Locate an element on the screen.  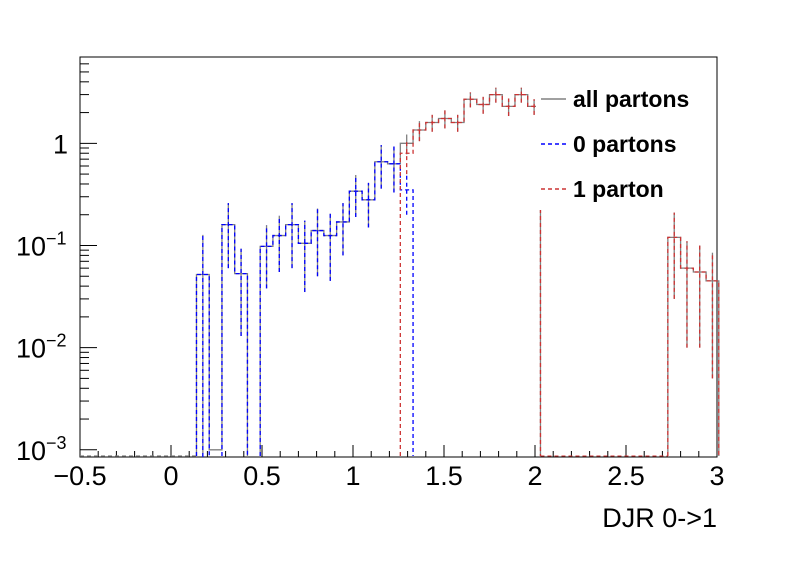
x-tick-label: 3 is located at coordinates (716, 476).